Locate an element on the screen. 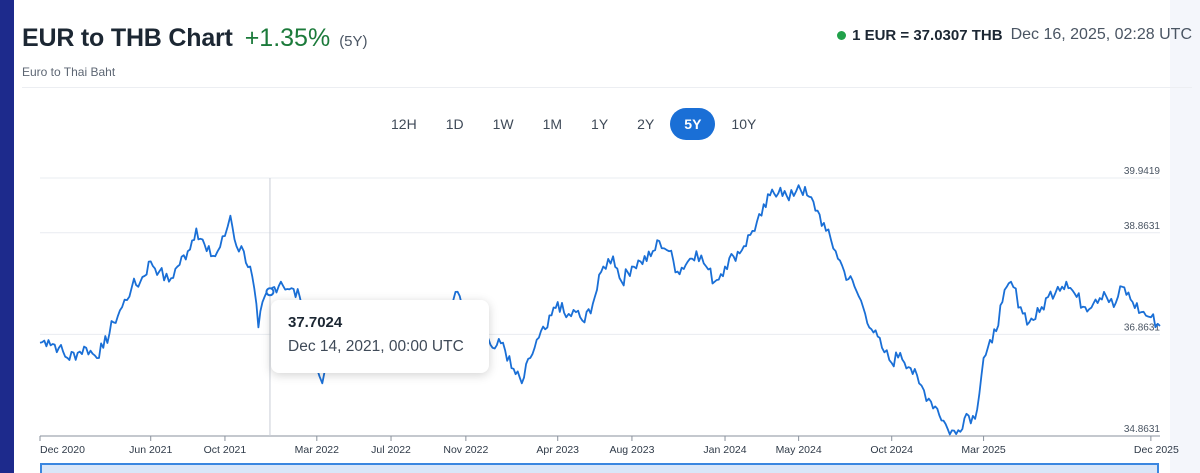  x-tick-label: Jan 2024 is located at coordinates (724, 450).